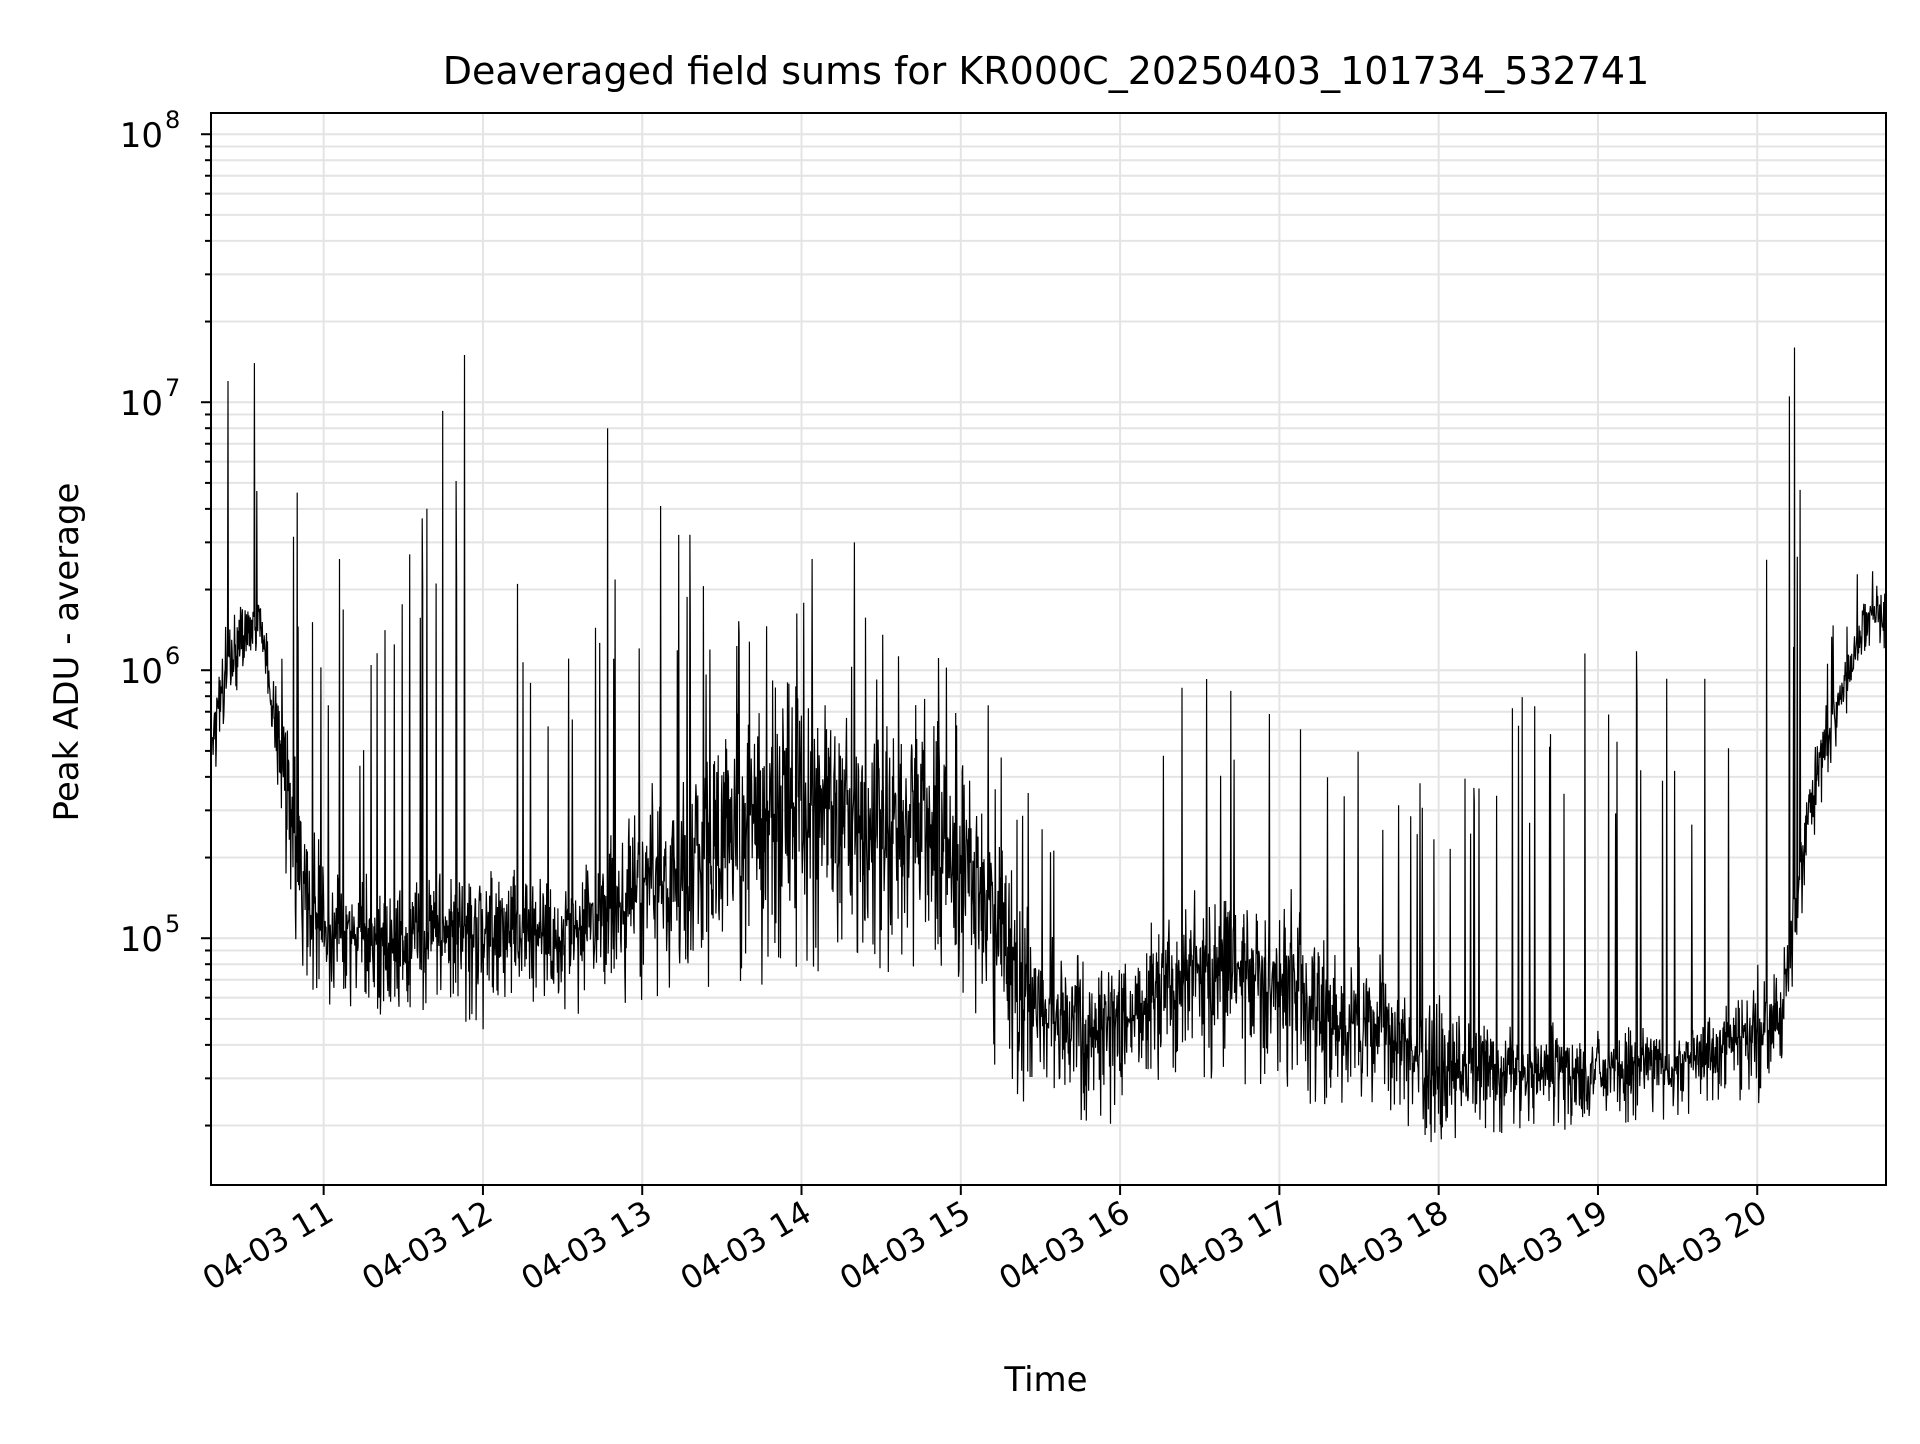  I want to click on x-tick-label: 04-03 17, so click(1224, 1245).